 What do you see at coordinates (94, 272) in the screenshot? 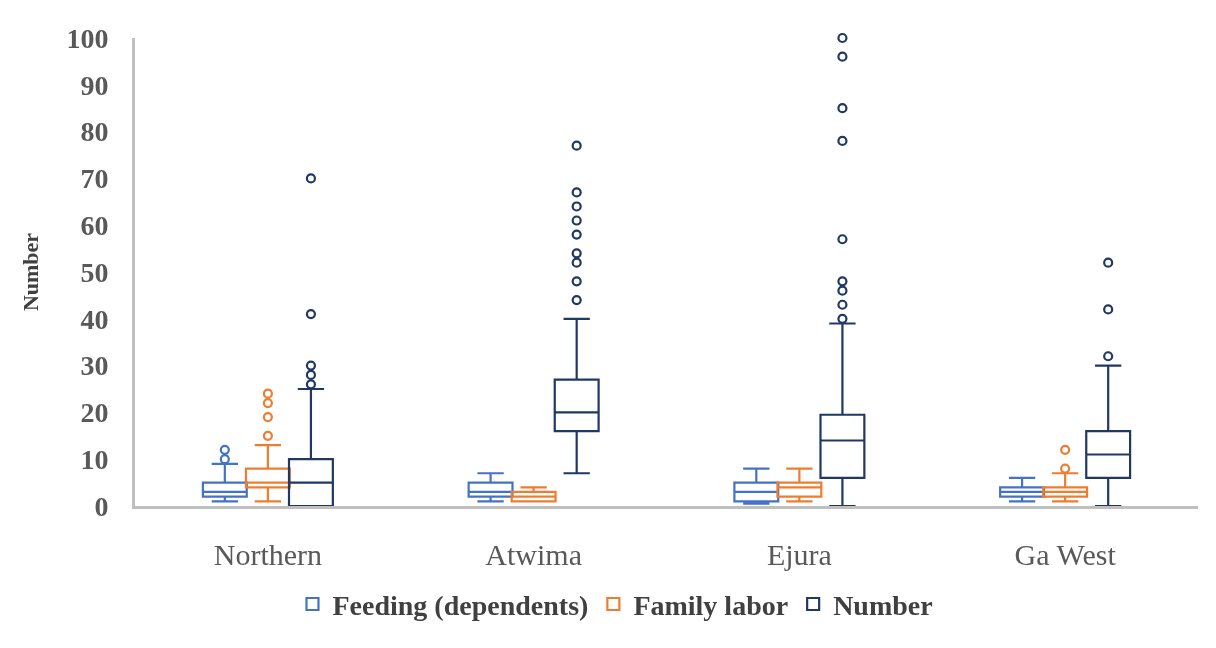
I see `y-tick-label: 50` at bounding box center [94, 272].